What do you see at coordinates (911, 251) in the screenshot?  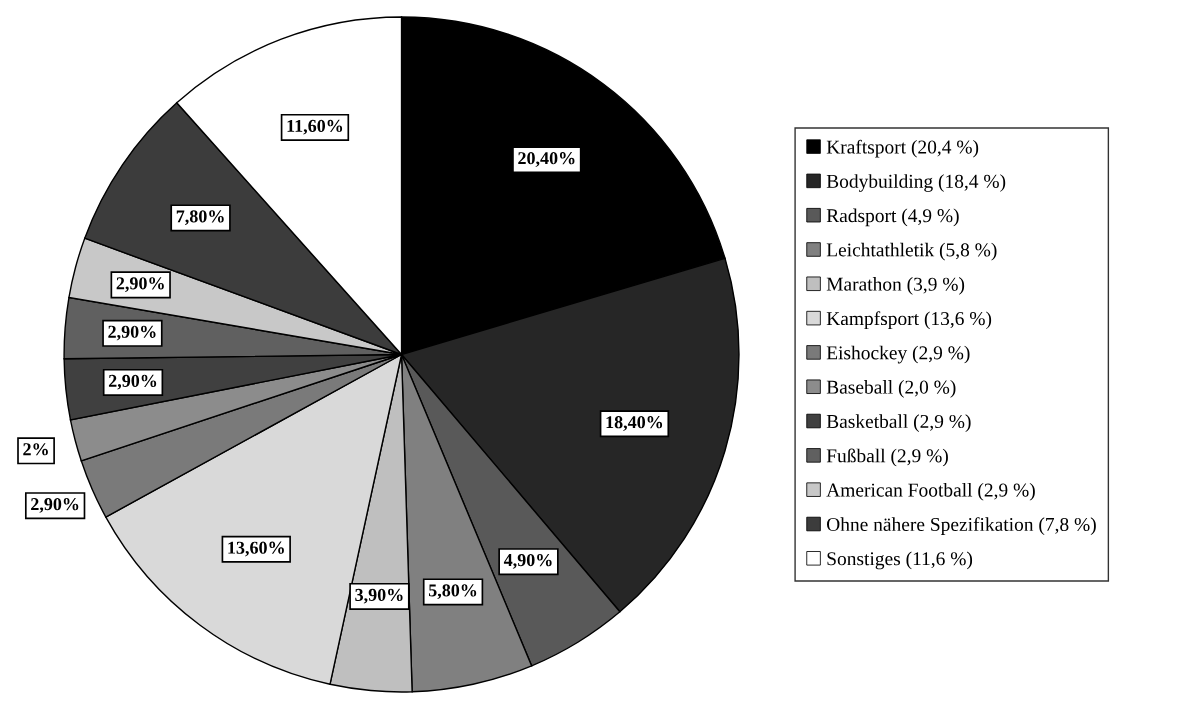 I see `legend-label: Leichtathletik (5,8 %)` at bounding box center [911, 251].